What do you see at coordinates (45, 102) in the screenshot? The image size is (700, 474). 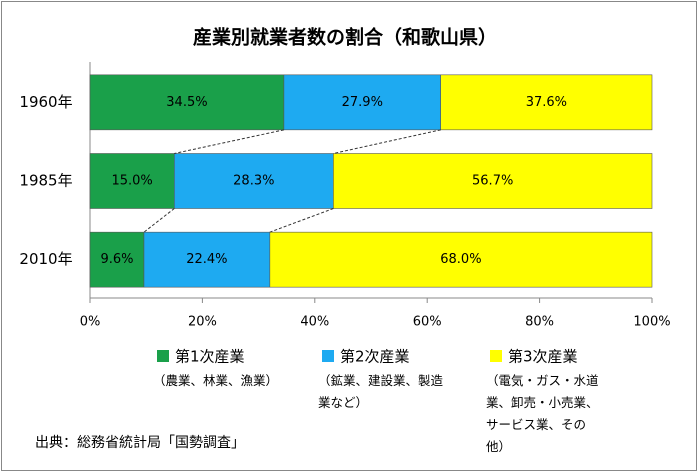 I see `y-tick-label: 1960年` at bounding box center [45, 102].